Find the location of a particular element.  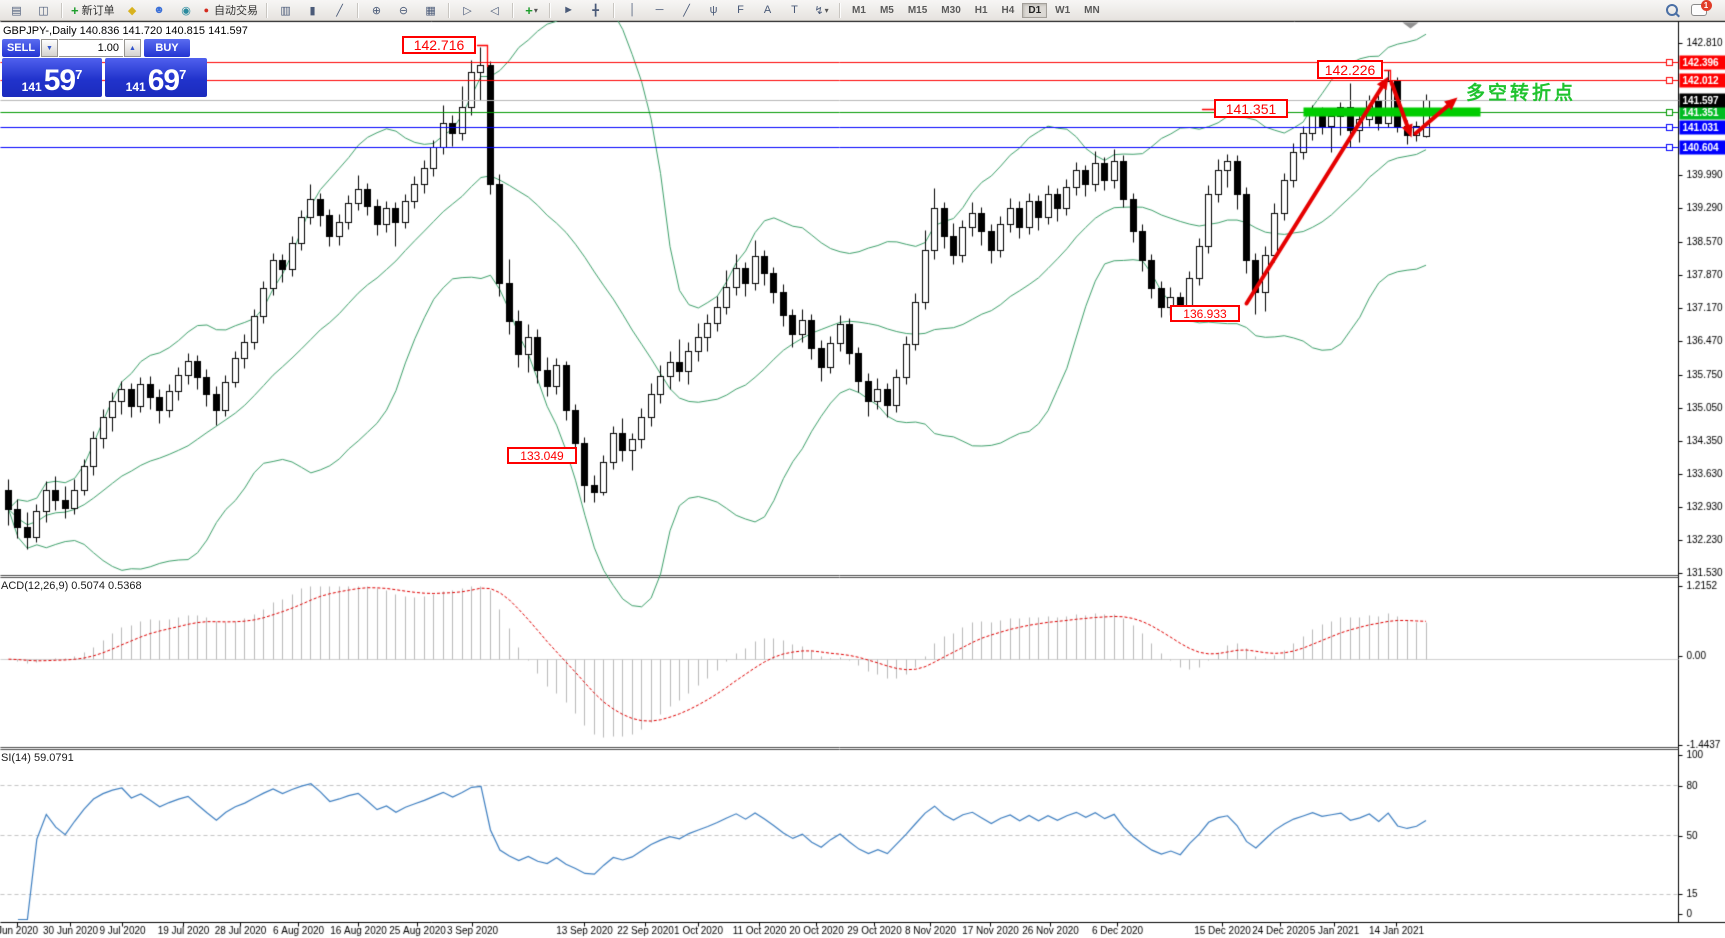

zoom-out-icon: ⊖ is located at coordinates (403, 10).